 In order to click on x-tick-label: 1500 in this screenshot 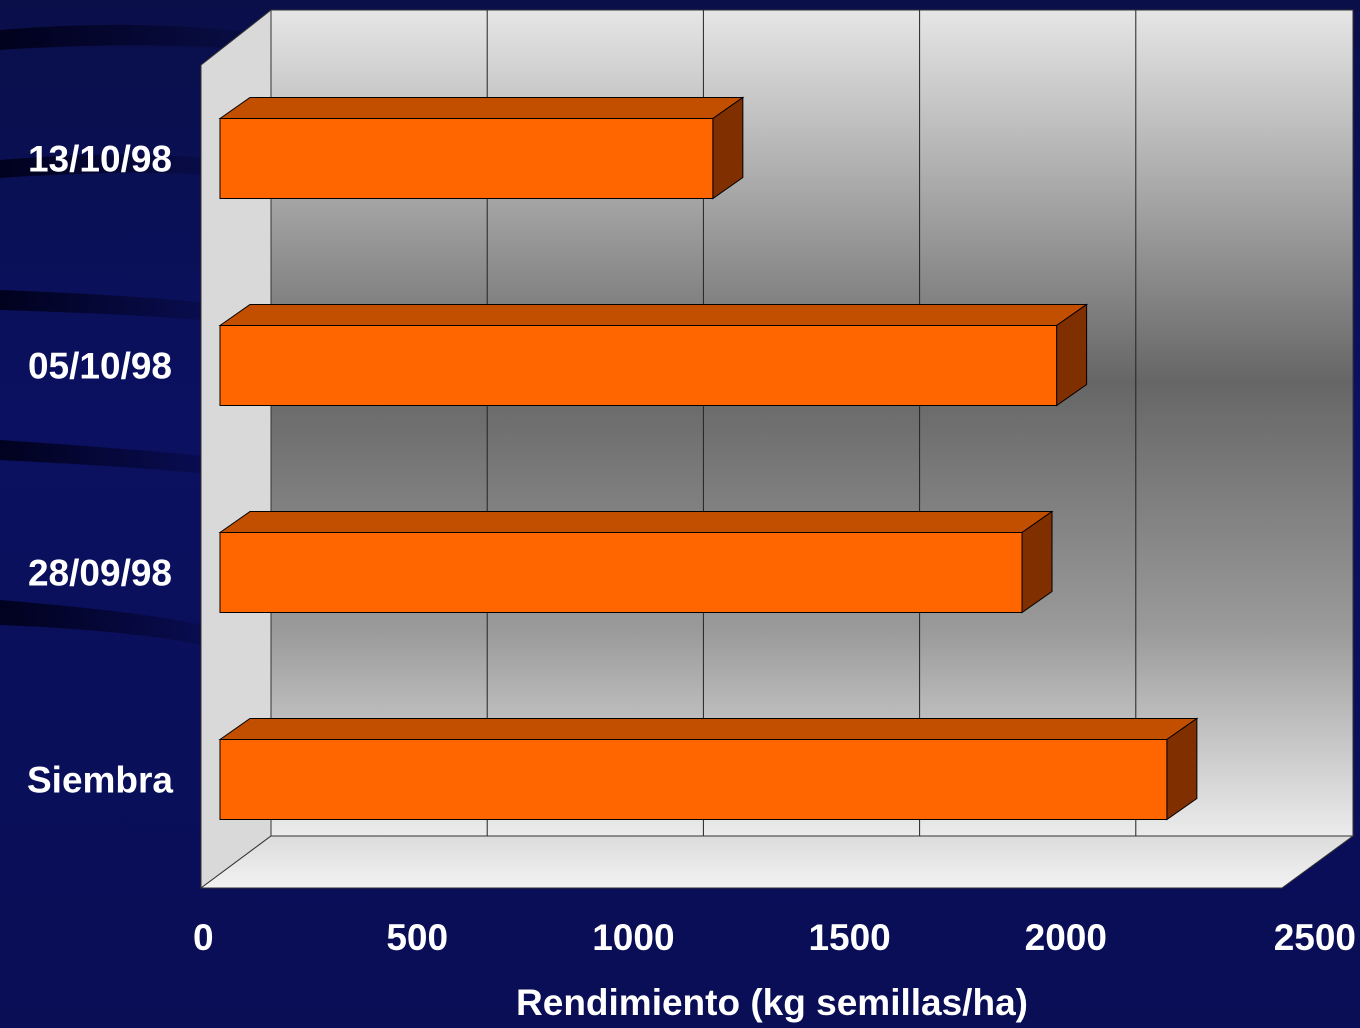, I will do `click(849, 937)`.